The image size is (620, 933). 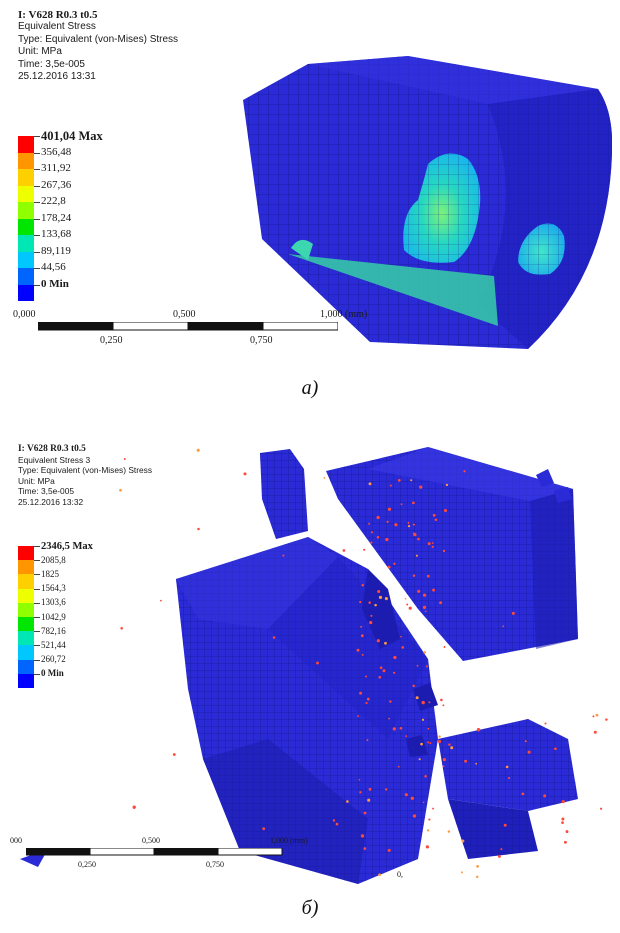 What do you see at coordinates (50, 573) in the screenshot?
I see `panel_b-legend-label: 1825` at bounding box center [50, 573].